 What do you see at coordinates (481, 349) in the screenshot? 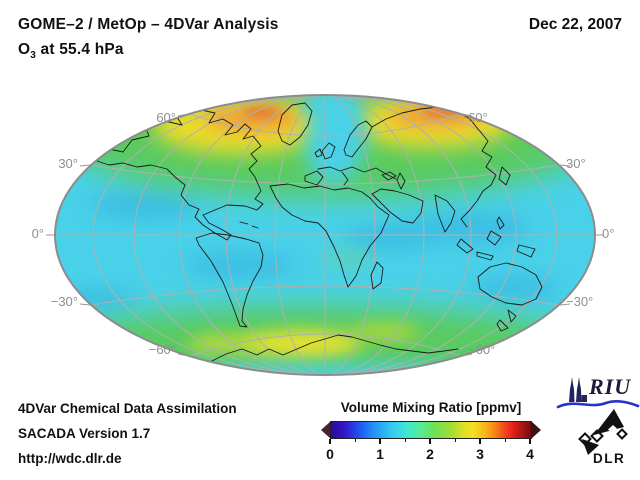
I see `lat-label-60s-right: −60°` at bounding box center [481, 349].